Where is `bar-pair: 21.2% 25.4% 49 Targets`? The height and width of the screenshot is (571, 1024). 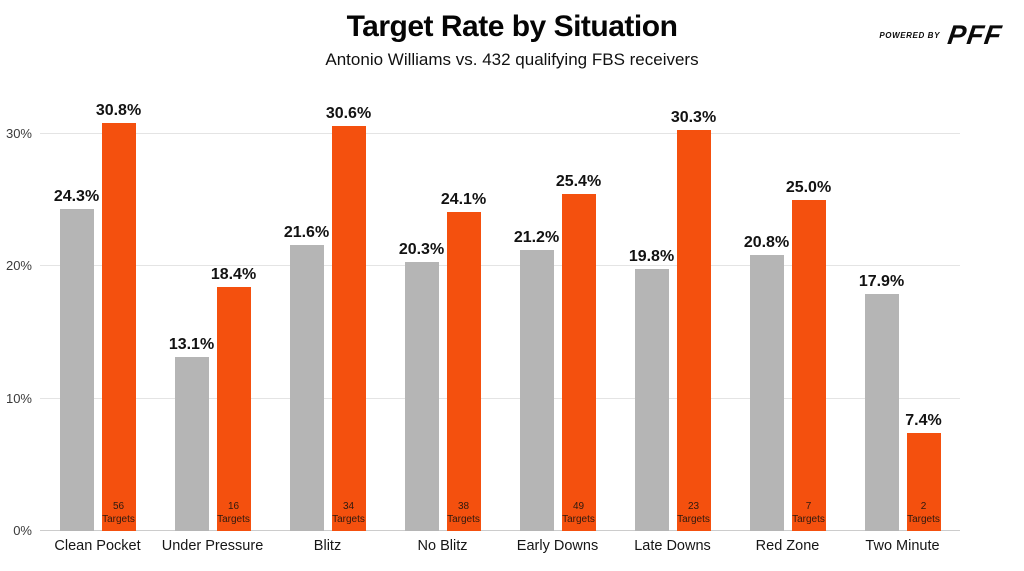
bar-pair: 21.2% 25.4% 49 Targets is located at coordinates (557, 315).